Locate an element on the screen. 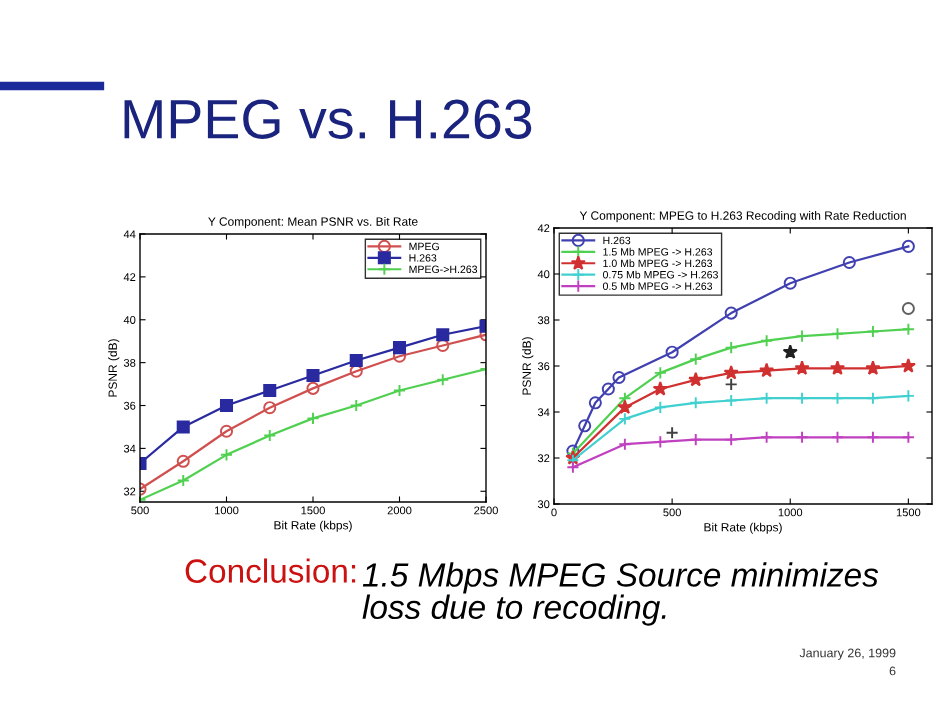 The width and height of the screenshot is (948, 710). text: MPEG vs. H.263 is located at coordinates (328, 119).